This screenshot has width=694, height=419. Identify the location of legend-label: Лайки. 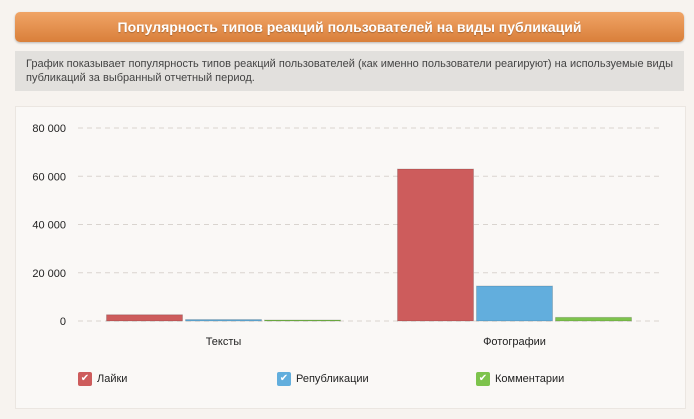
(112, 379).